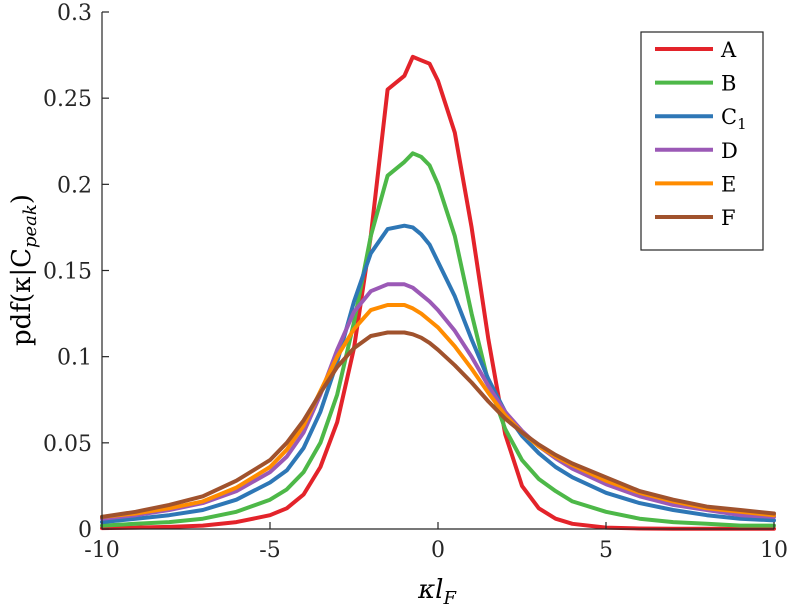 This screenshot has height=609, width=789. What do you see at coordinates (728, 84) in the screenshot?
I see `legend-label: B` at bounding box center [728, 84].